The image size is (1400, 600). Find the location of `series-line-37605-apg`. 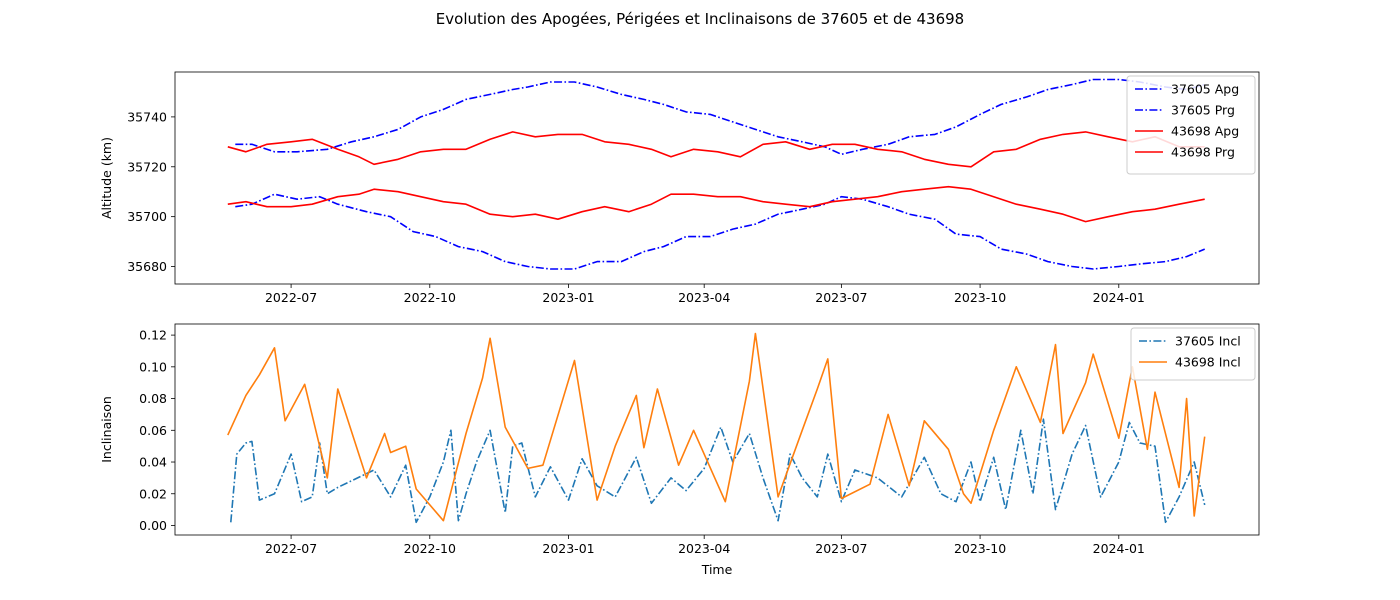

series-line-37605-apg is located at coordinates (720, 117).